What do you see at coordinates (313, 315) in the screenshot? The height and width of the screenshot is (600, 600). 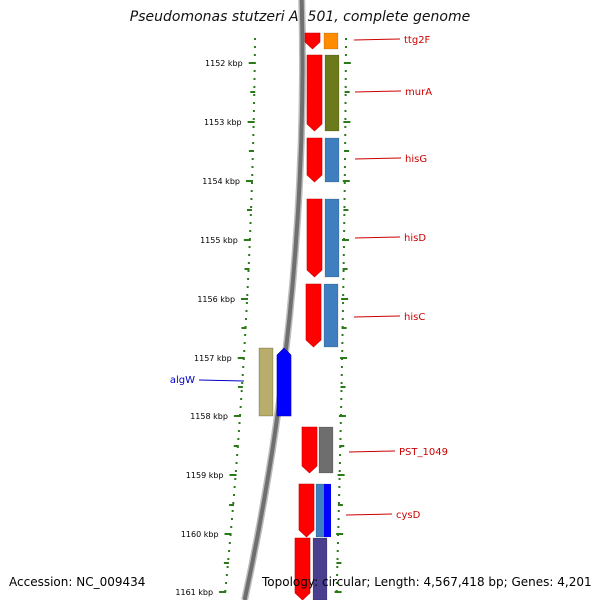 I see `cds-forward-hisC` at bounding box center [313, 315].